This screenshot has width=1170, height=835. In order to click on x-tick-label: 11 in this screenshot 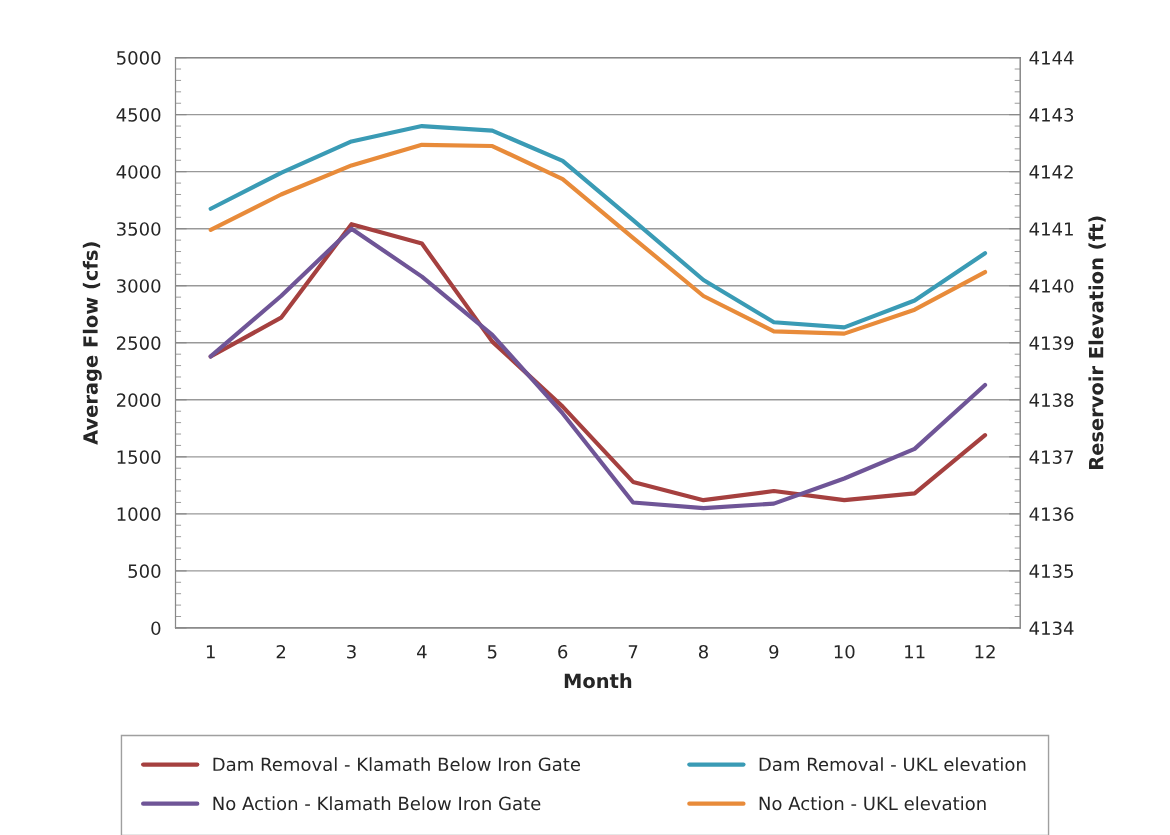, I will do `click(915, 652)`.